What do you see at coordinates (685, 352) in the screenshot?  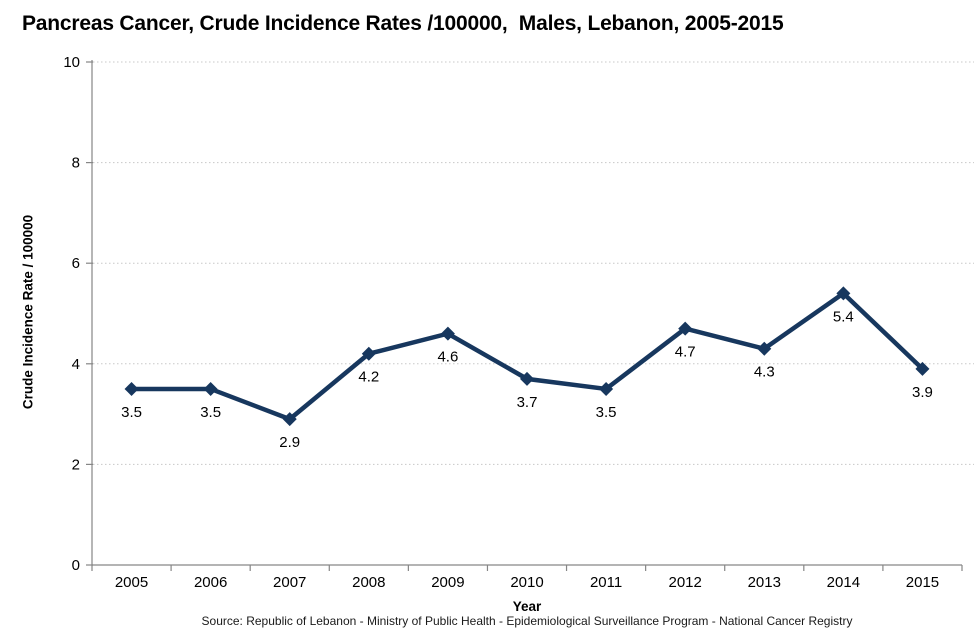 I see `data-point-label: 4.7` at bounding box center [685, 352].